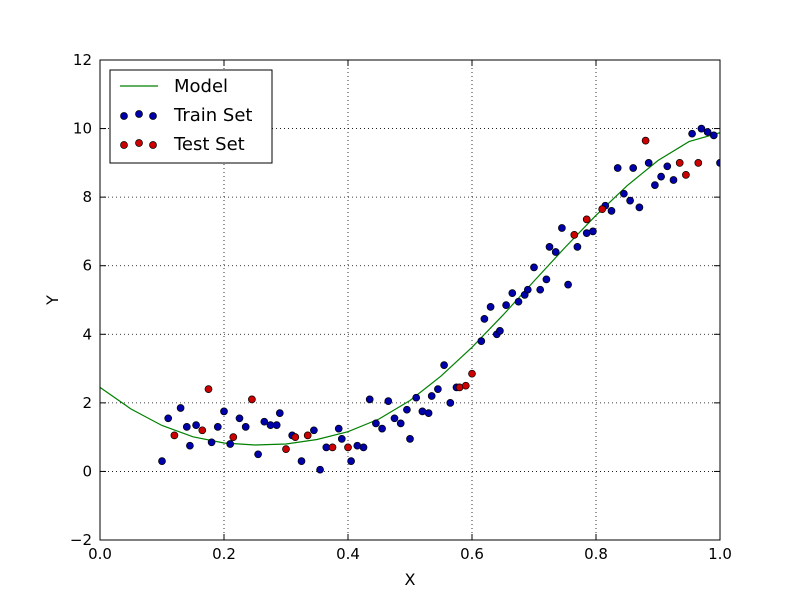 The width and height of the screenshot is (800, 600). I want to click on x-tick-label: 0.4, so click(348, 554).